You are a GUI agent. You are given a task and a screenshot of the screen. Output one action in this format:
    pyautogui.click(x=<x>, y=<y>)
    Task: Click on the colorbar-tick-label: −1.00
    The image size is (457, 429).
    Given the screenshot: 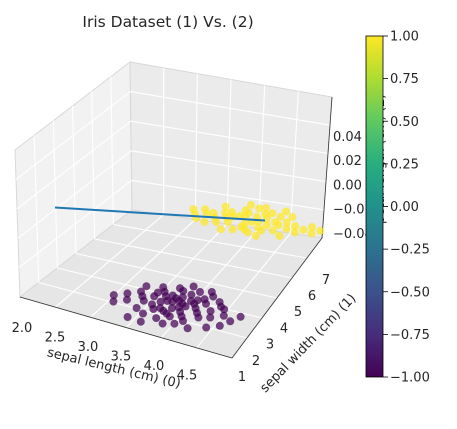 What is the action you would take?
    pyautogui.click(x=410, y=378)
    